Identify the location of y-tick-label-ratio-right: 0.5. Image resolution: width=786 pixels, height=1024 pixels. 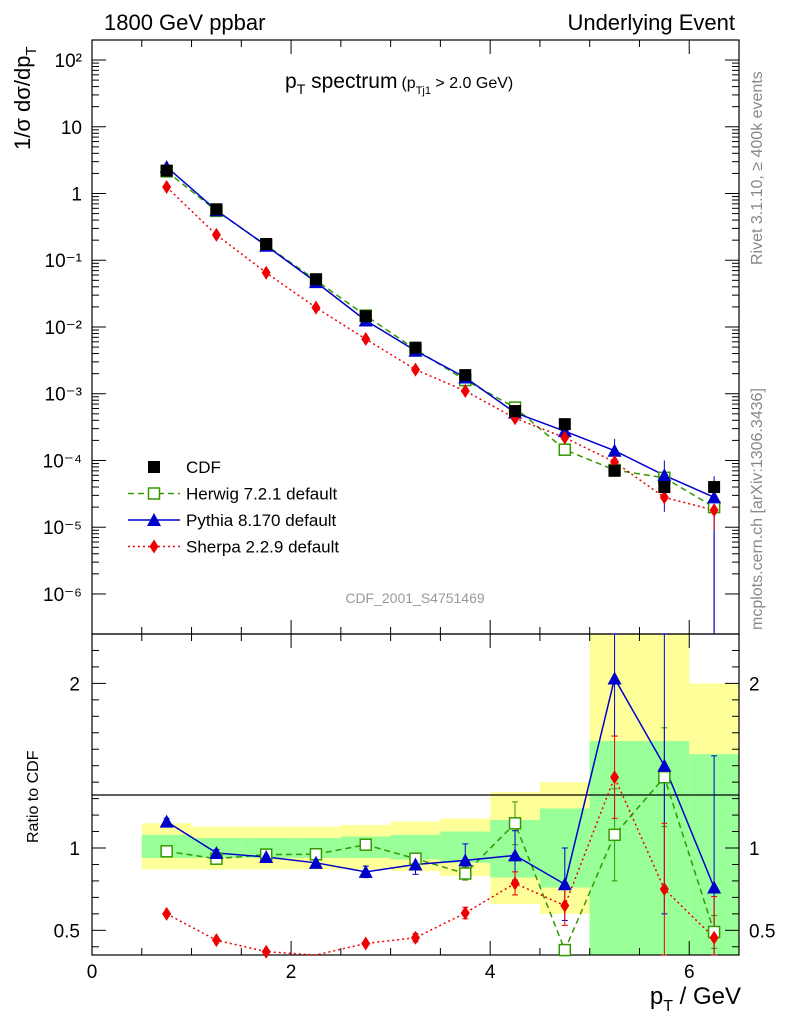
(762, 931).